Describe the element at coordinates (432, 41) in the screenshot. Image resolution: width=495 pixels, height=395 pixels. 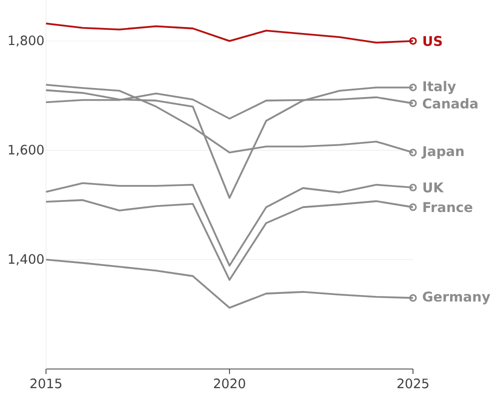
I see `series-label: US` at that location.